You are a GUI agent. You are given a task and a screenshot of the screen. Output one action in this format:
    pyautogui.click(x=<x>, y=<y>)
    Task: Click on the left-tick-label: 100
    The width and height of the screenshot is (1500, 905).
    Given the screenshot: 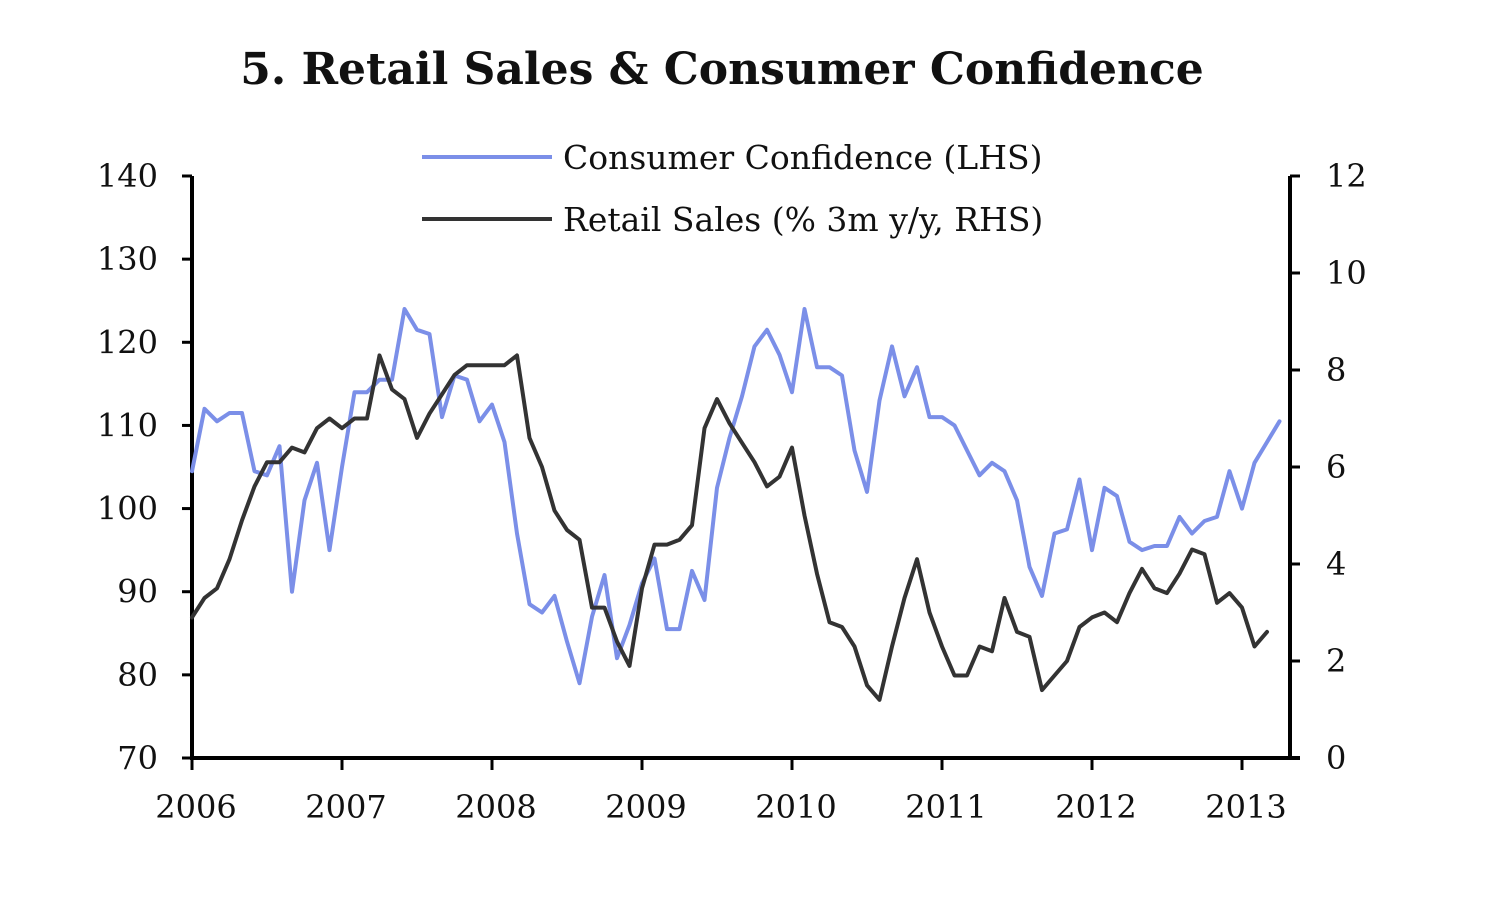 What is the action you would take?
    pyautogui.click(x=127, y=509)
    